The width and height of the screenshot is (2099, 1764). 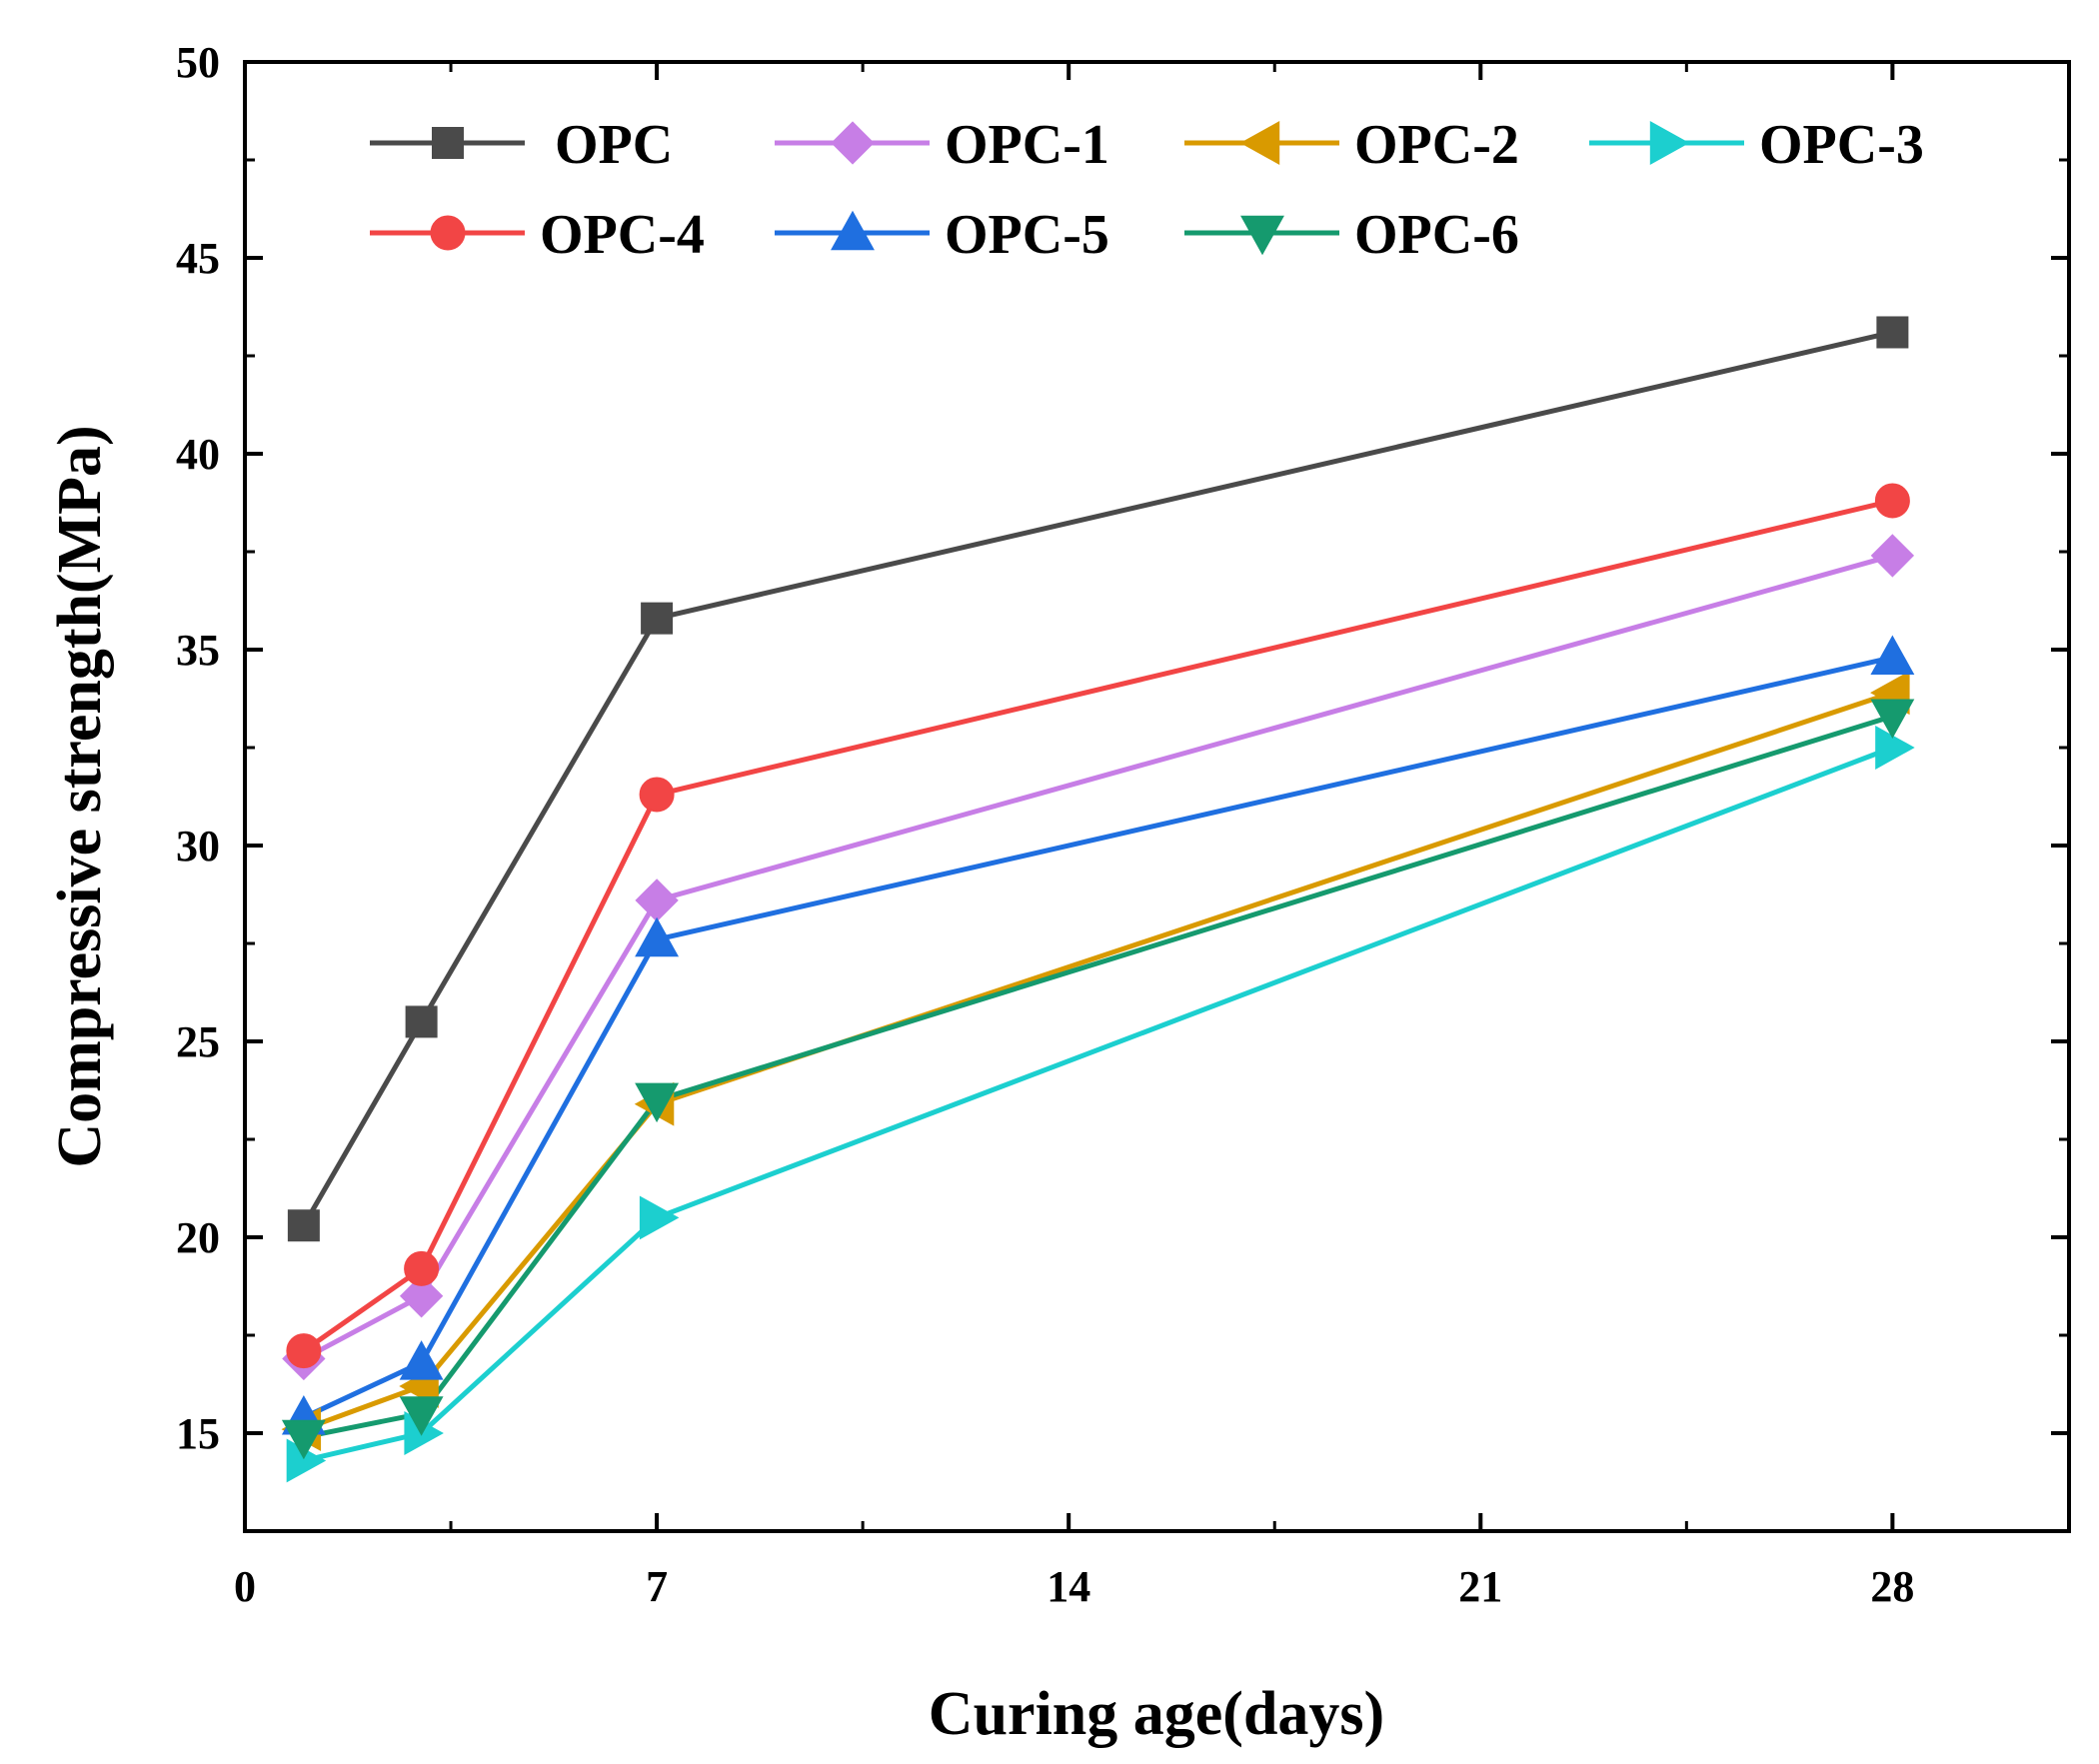 What do you see at coordinates (1068, 1587) in the screenshot?
I see `x-tick-label: 14` at bounding box center [1068, 1587].